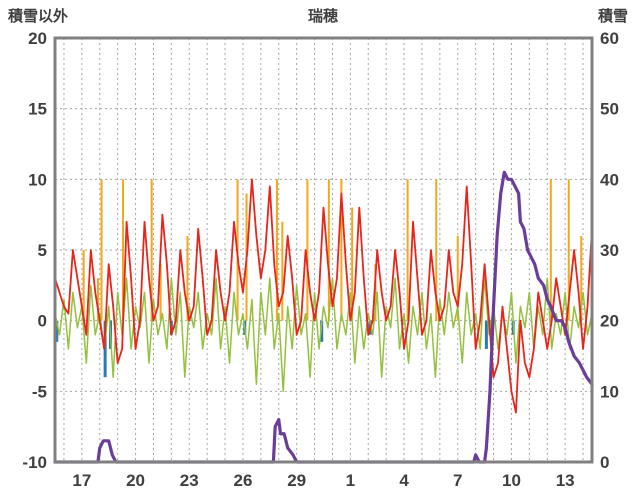  What do you see at coordinates (242, 480) in the screenshot?
I see `svg-text: 26` at bounding box center [242, 480].